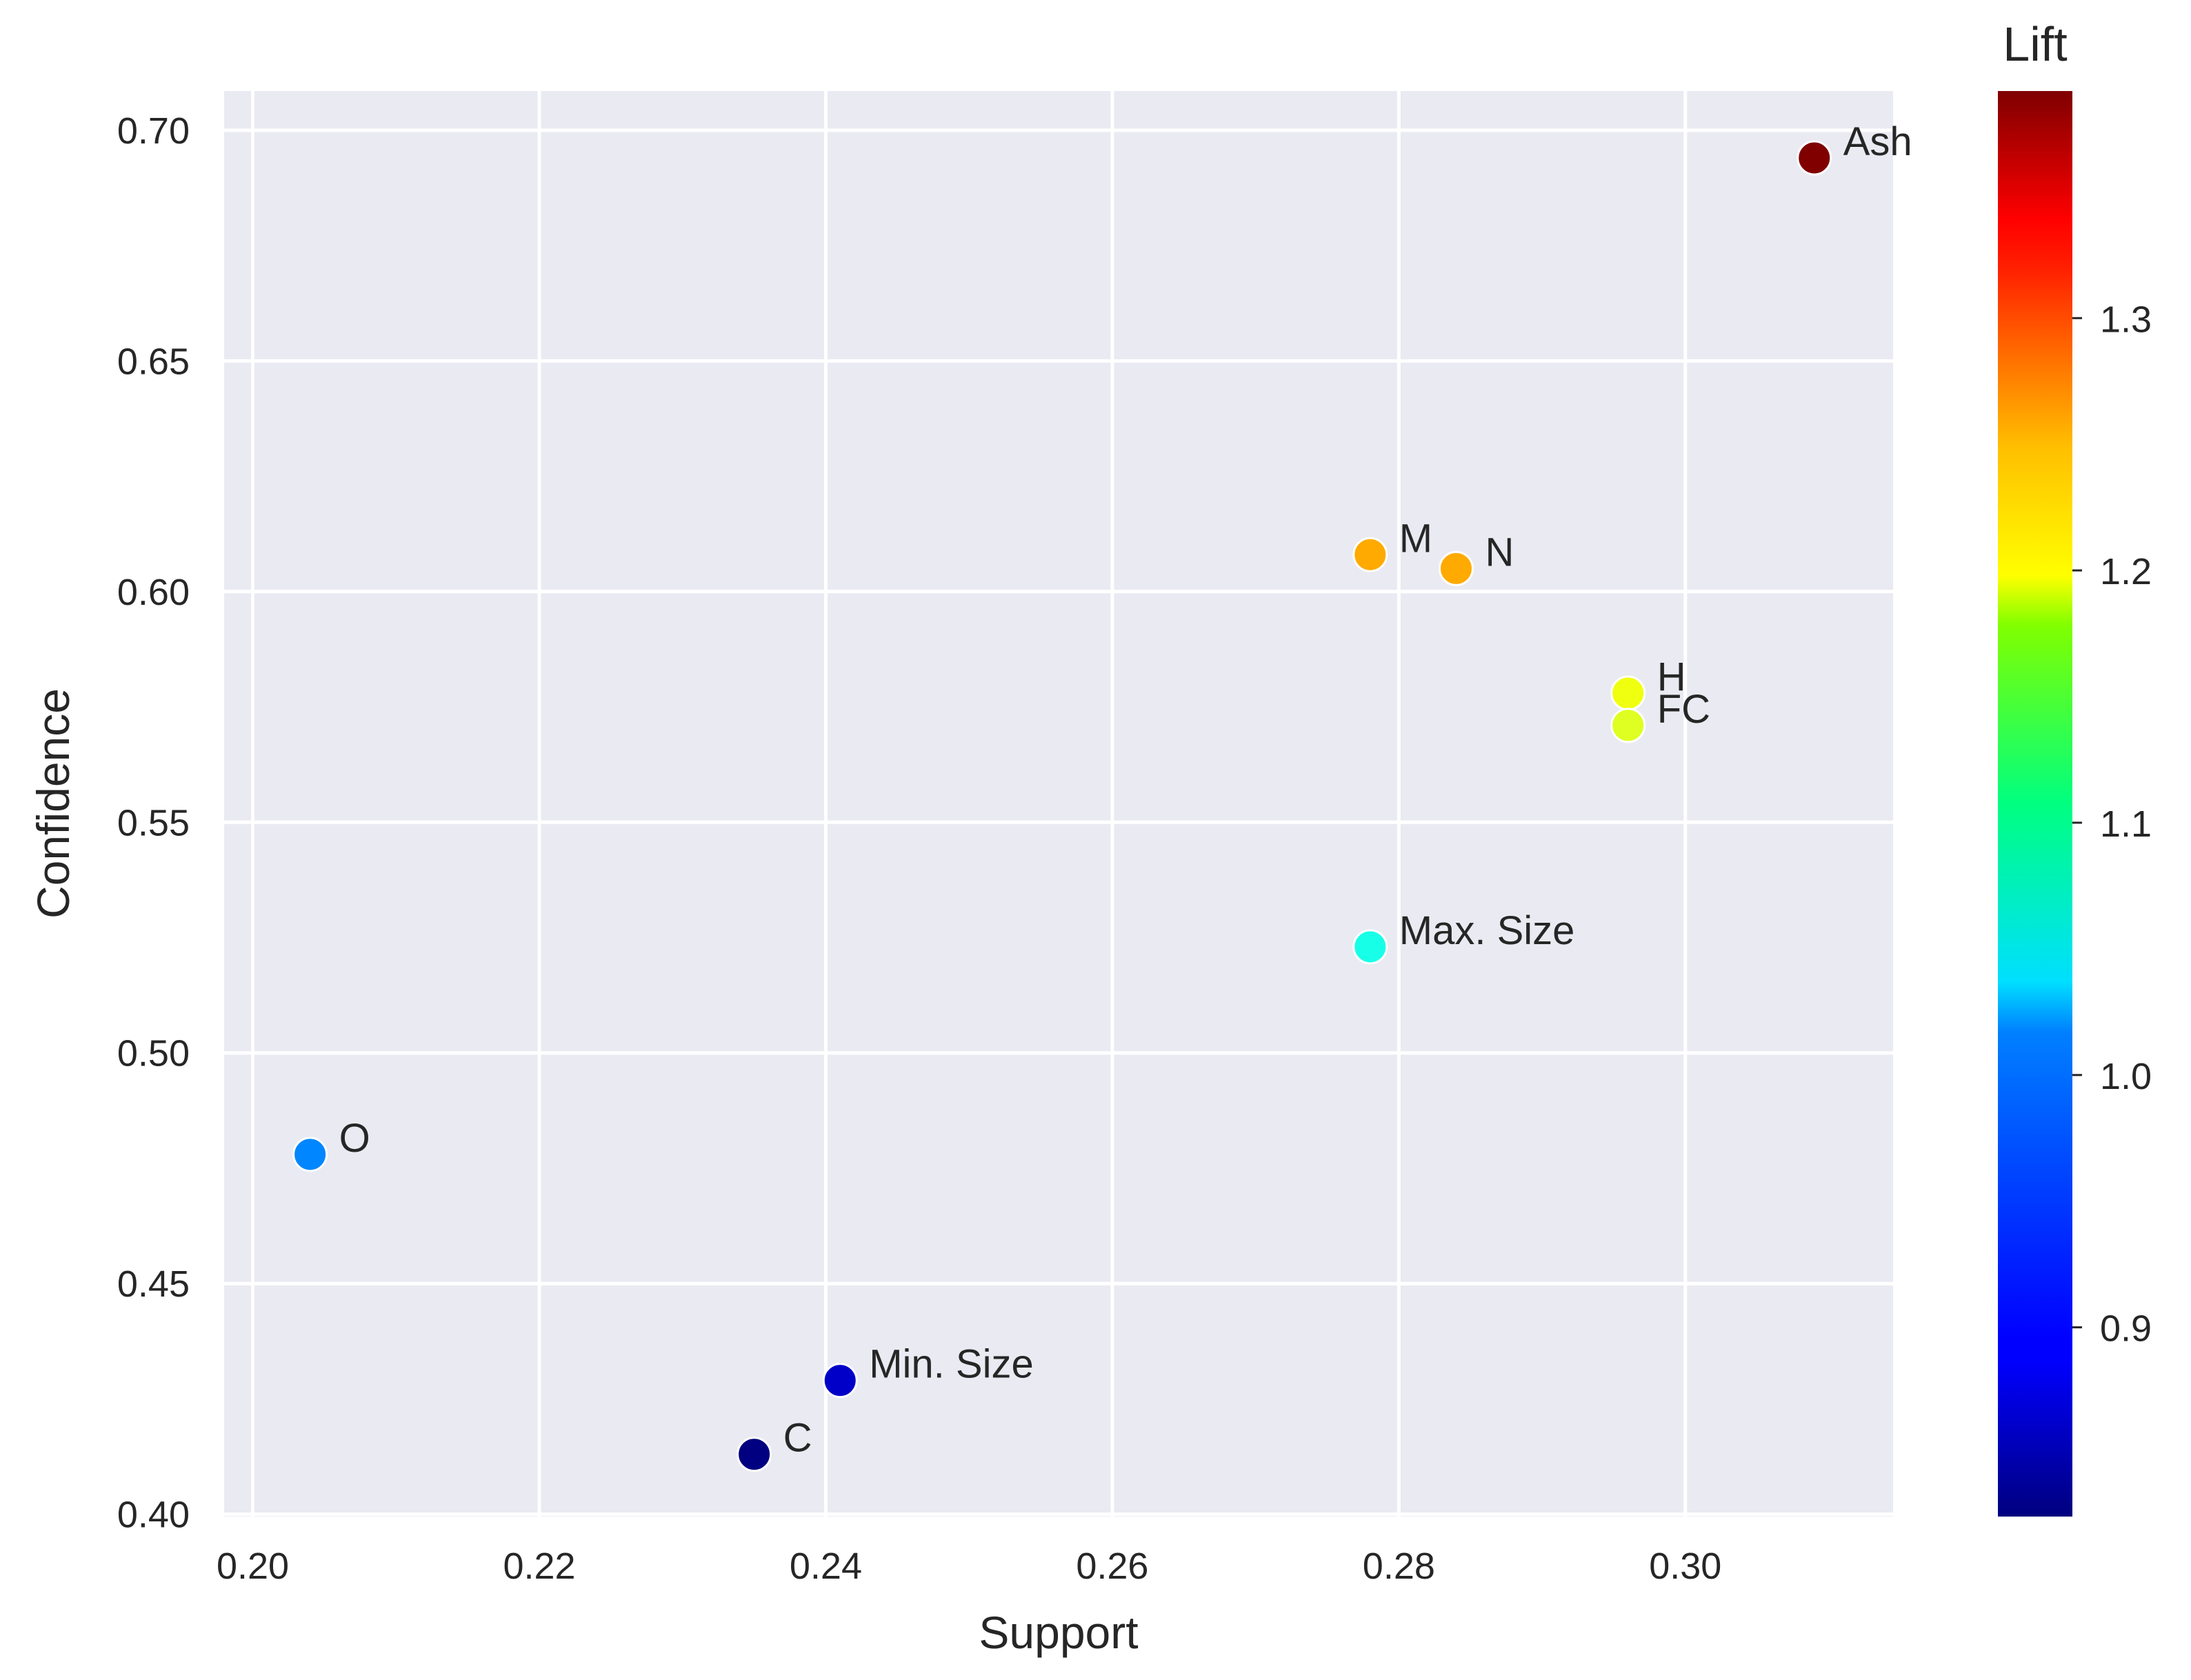 Image resolution: width=2191 pixels, height=1680 pixels. I want to click on x-axis-title: Support, so click(1058, 1632).